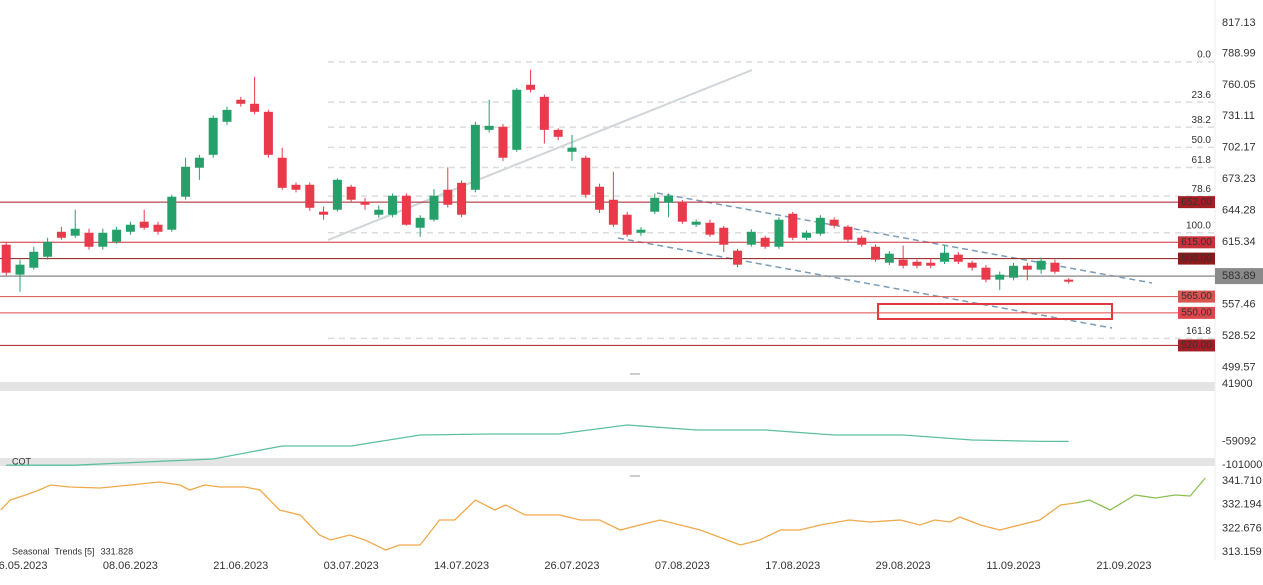 The height and width of the screenshot is (585, 1263). I want to click on x-tick-label: 21.09.2023, so click(1123, 566).